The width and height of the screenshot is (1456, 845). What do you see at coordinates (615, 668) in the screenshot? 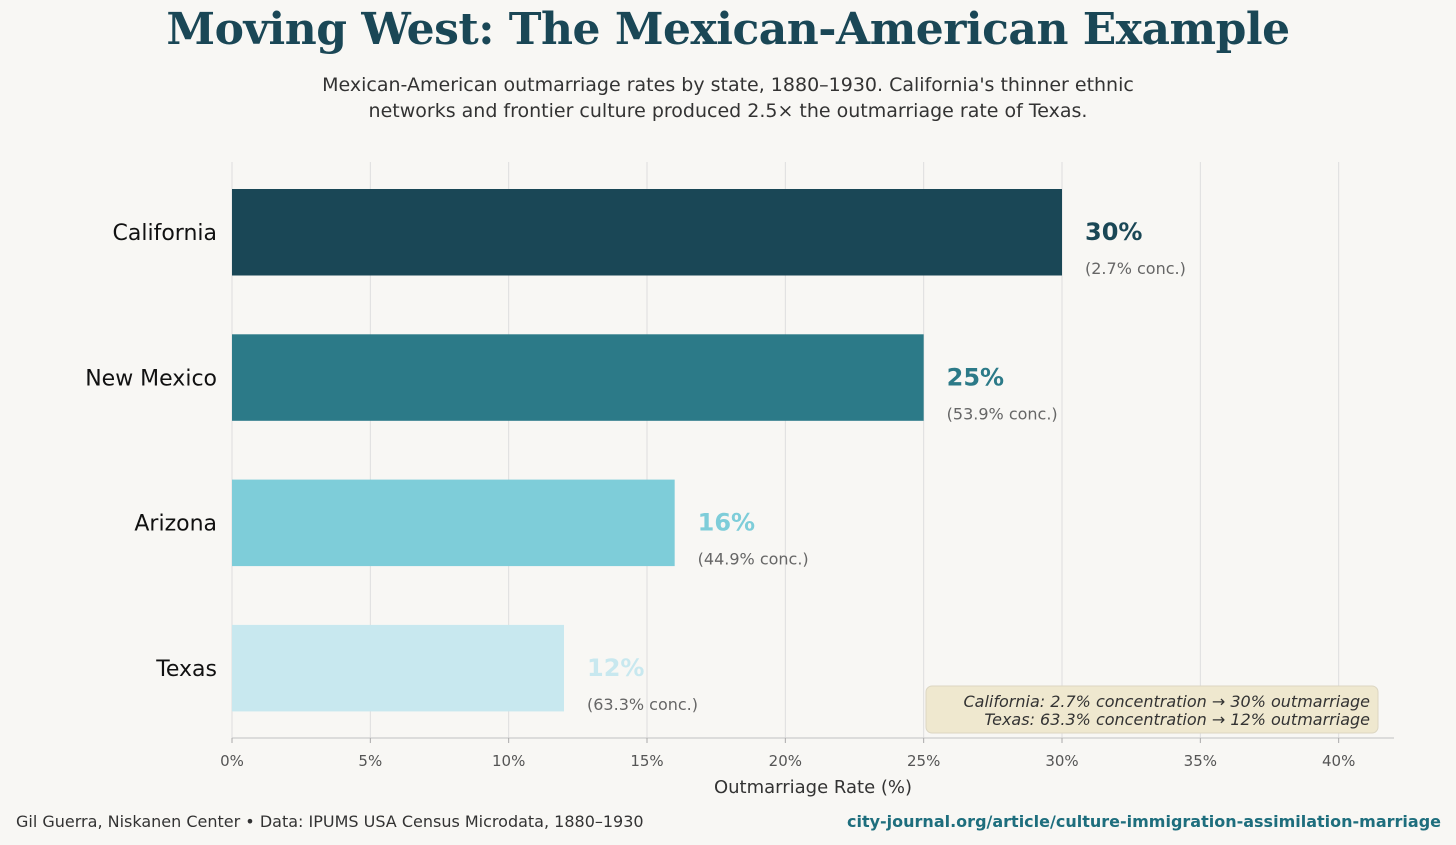
I see `data-label: 12%` at bounding box center [615, 668].